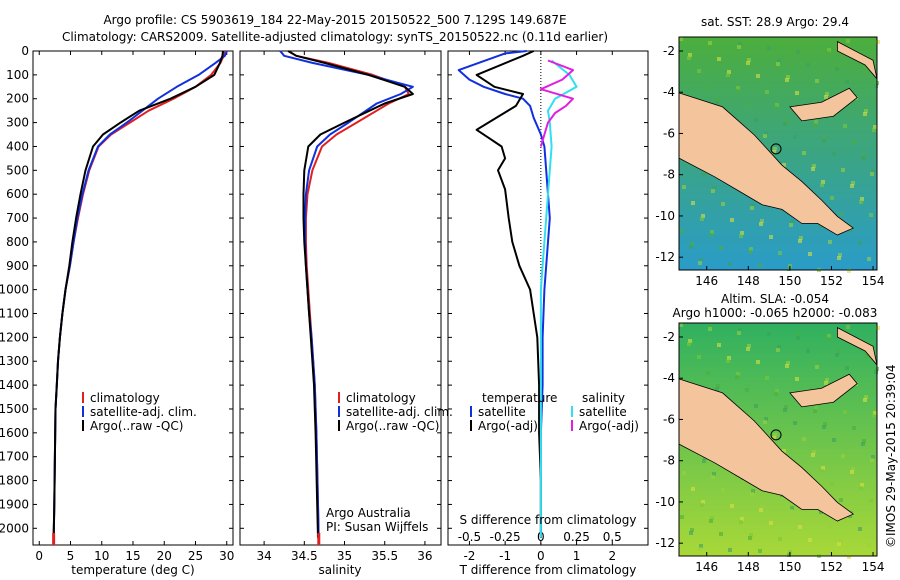 The height and width of the screenshot is (580, 900). I want to click on series-line-difference-salinity-argo-adj-, so click(556, 103).